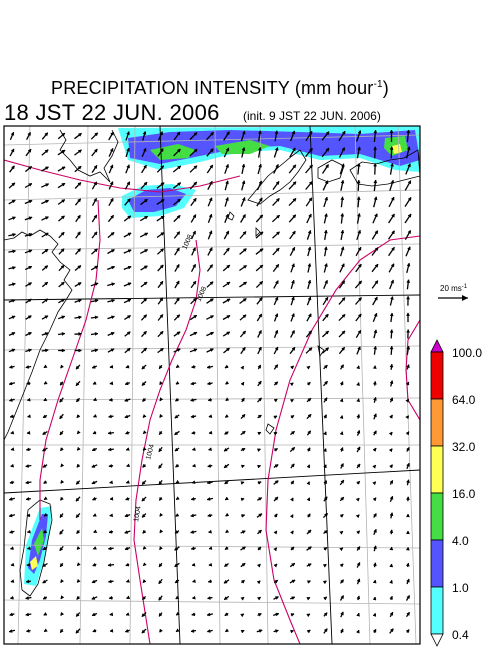 The height and width of the screenshot is (650, 500). I want to click on rain-taiwan-intense, so click(34, 563).